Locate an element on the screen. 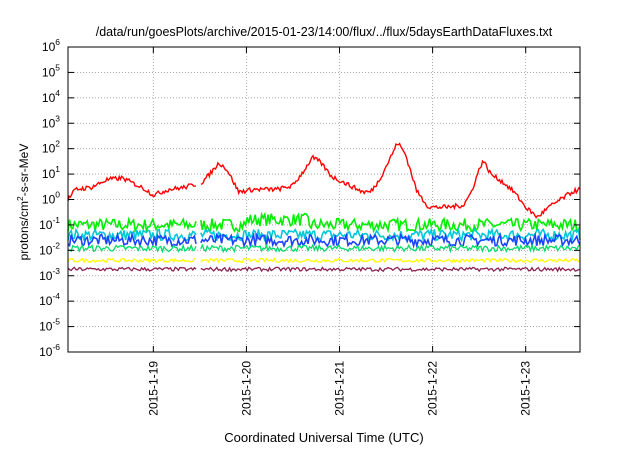 This screenshot has height=453, width=640. y-axis-label: protons/cm2-s-sr-MeV is located at coordinates (23, 202).